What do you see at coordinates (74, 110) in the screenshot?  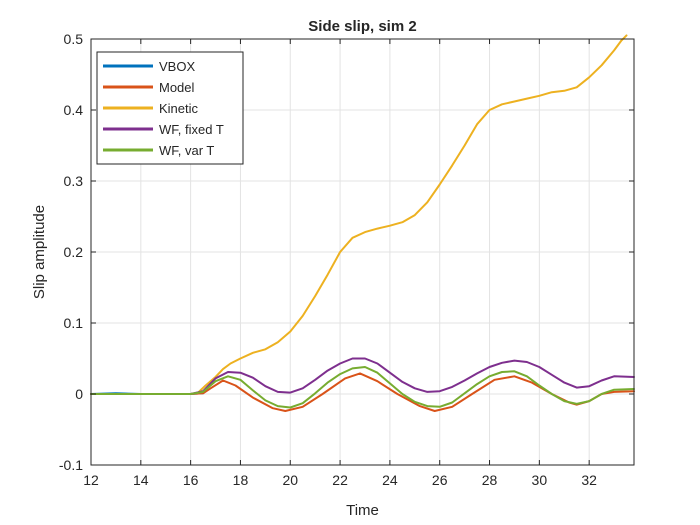 I see `y-tick-label: 0.4` at bounding box center [74, 110].